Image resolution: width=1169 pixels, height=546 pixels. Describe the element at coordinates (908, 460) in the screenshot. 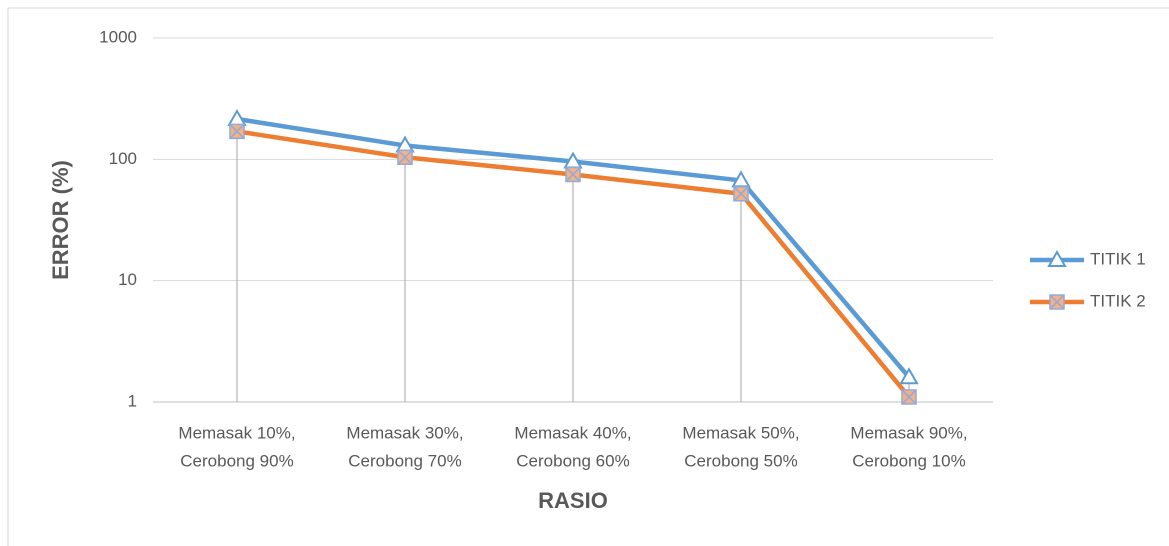

I see `x-tick-label: Cerobong 10%` at that location.